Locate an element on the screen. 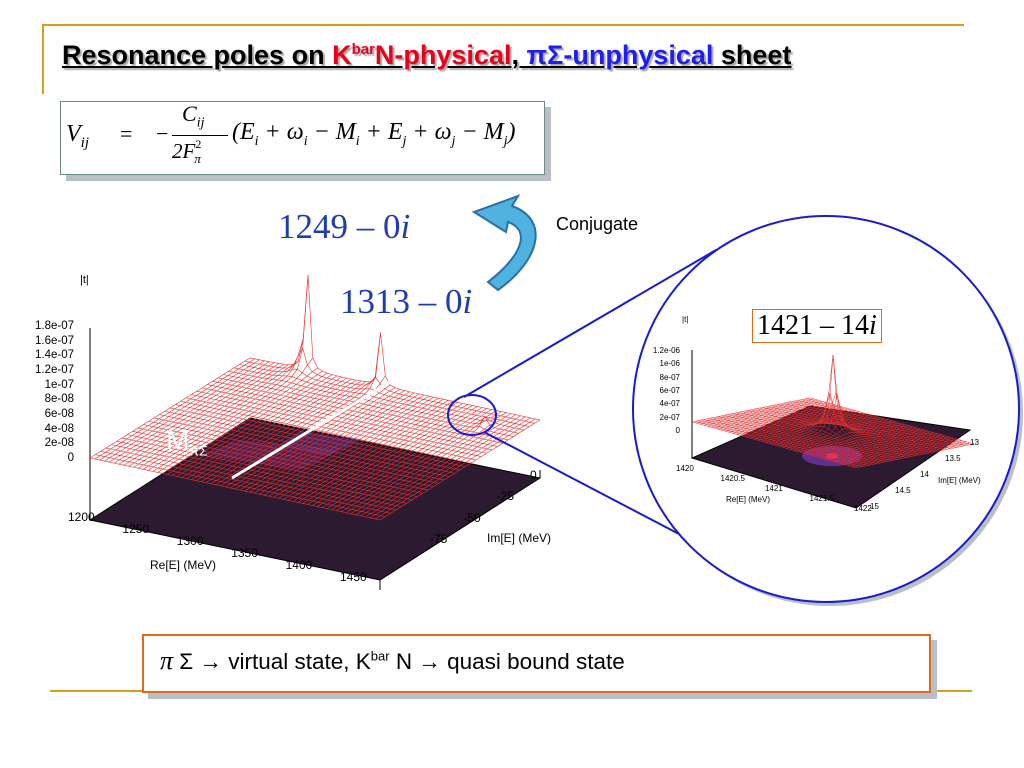 This screenshot has height=768, width=1024. inset-x-tick-label: 1421 is located at coordinates (774, 488).